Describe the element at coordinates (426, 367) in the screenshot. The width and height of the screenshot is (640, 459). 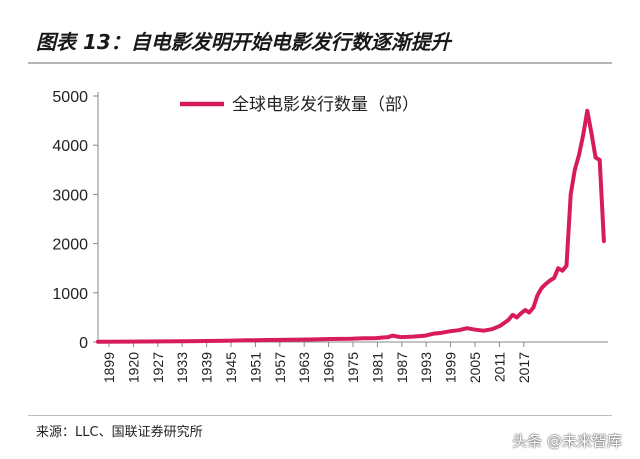
I see `x-tick-label: 1993` at that location.